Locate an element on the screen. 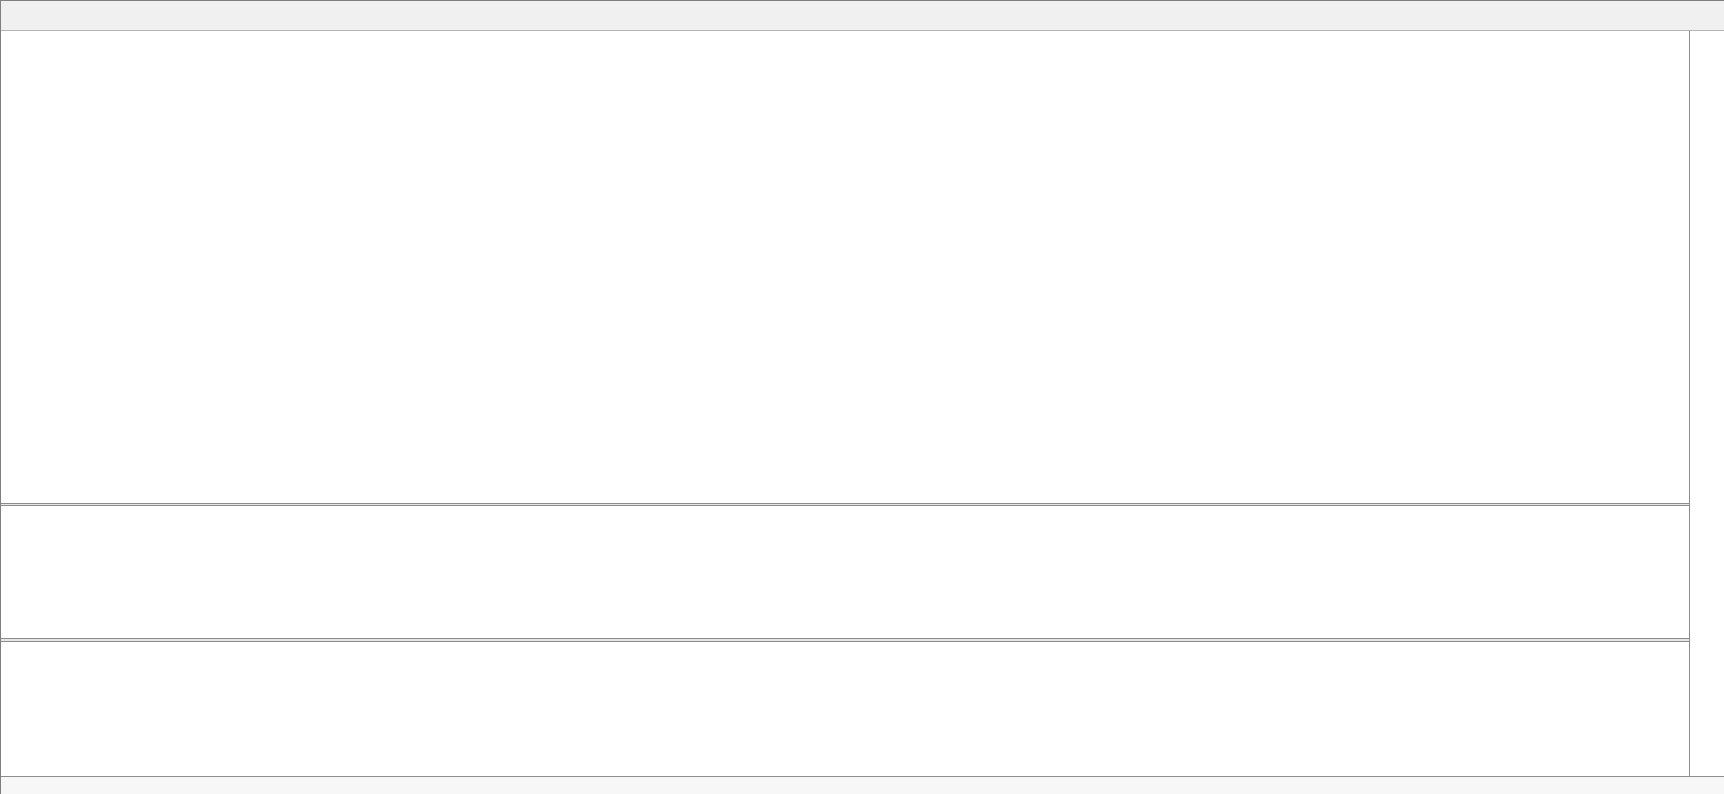 Image resolution: width=1724 pixels, height=794 pixels. time-axis is located at coordinates (862, 785).